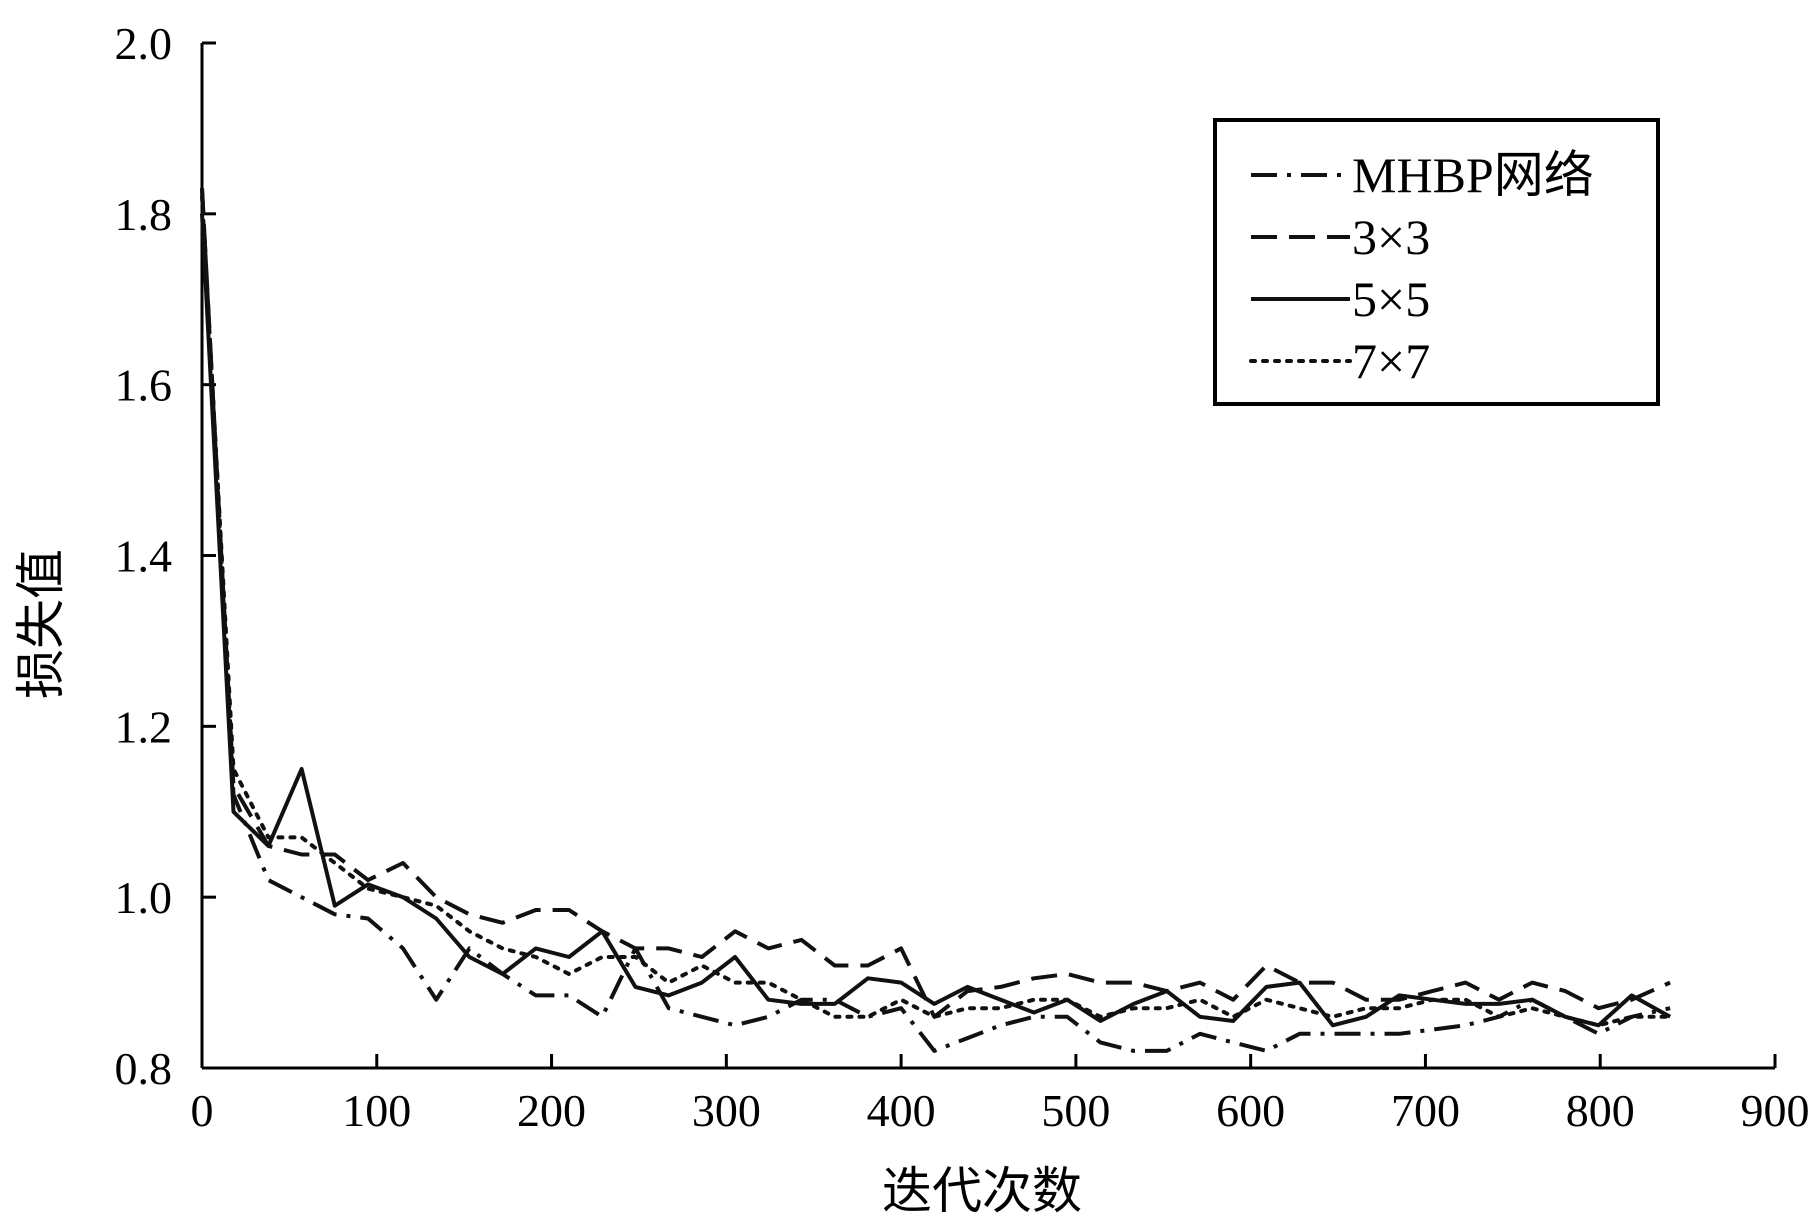 The height and width of the screenshot is (1229, 1820). What do you see at coordinates (551, 1110) in the screenshot?
I see `x-tick-label: 200` at bounding box center [551, 1110].